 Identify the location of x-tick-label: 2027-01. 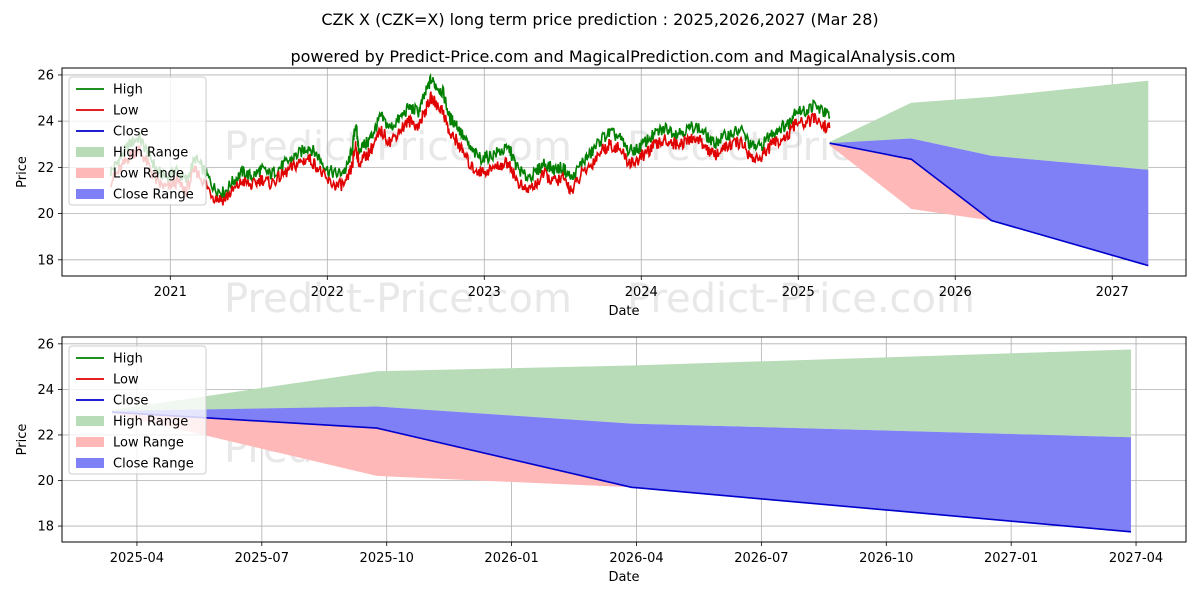
(1011, 558).